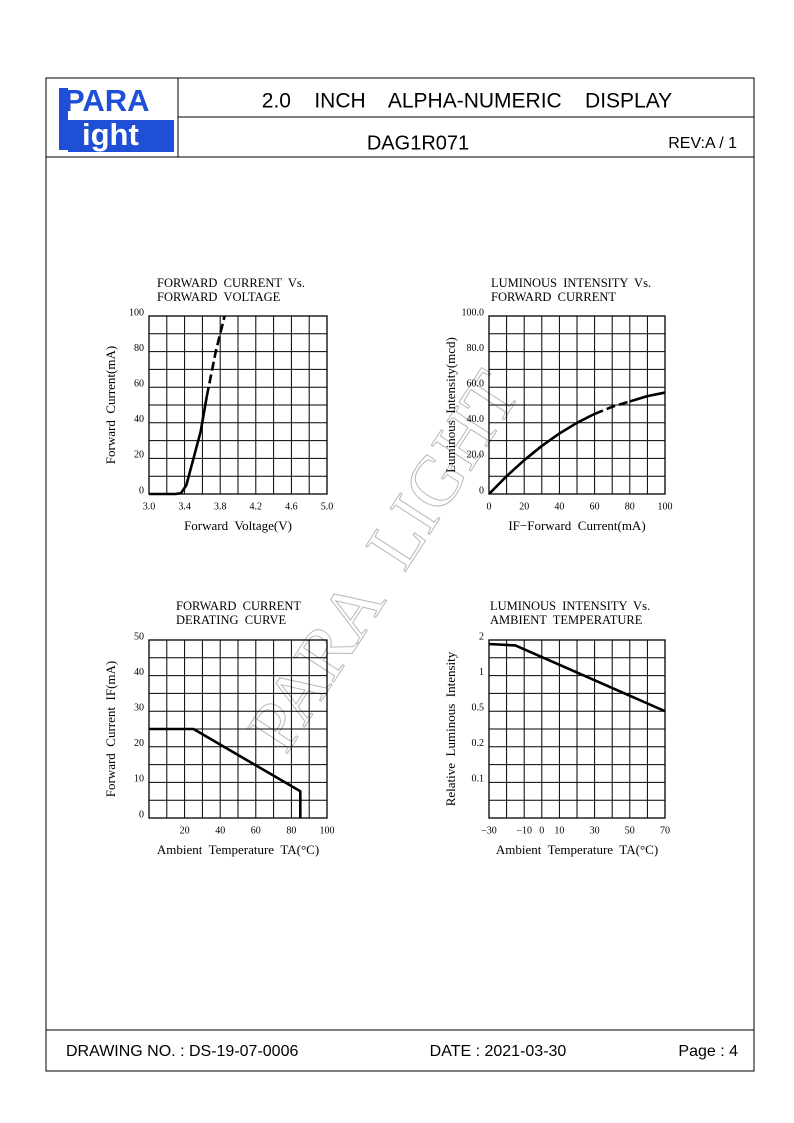 The image size is (794, 1123). I want to click on y-tick-label: 40.0, so click(476, 419).